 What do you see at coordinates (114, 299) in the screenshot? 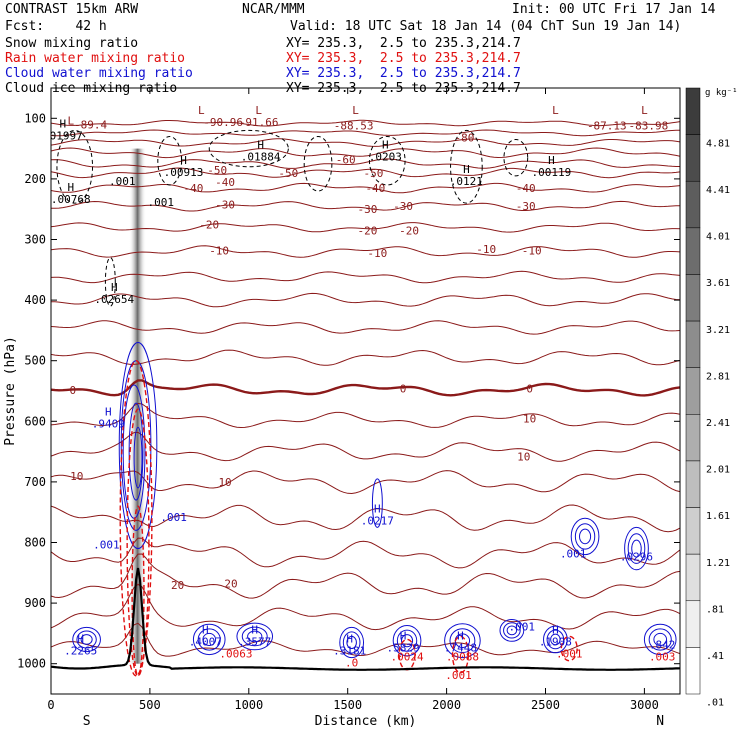
I see `extremum-value: .02654` at bounding box center [114, 299].